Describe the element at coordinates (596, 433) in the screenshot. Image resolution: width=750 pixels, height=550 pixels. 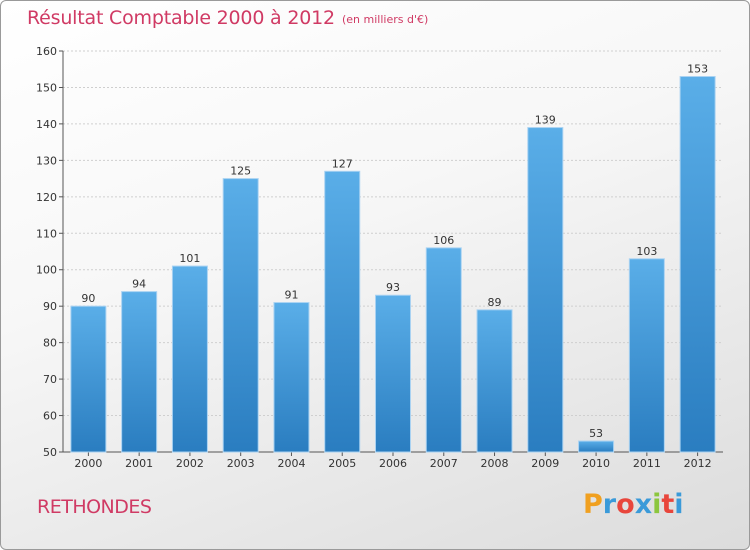
I see `data-label: 53` at that location.